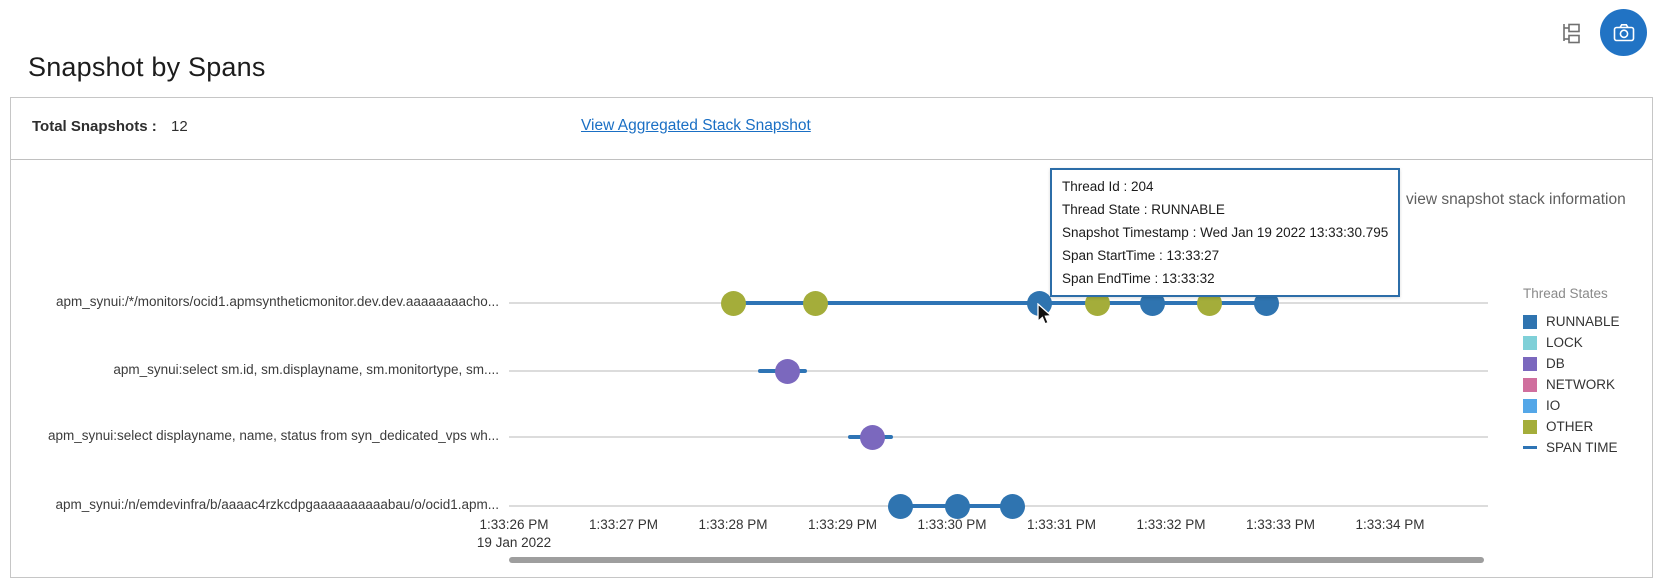  I want to click on x-axis-tick-label: 1:33:31 PM, so click(1061, 524).